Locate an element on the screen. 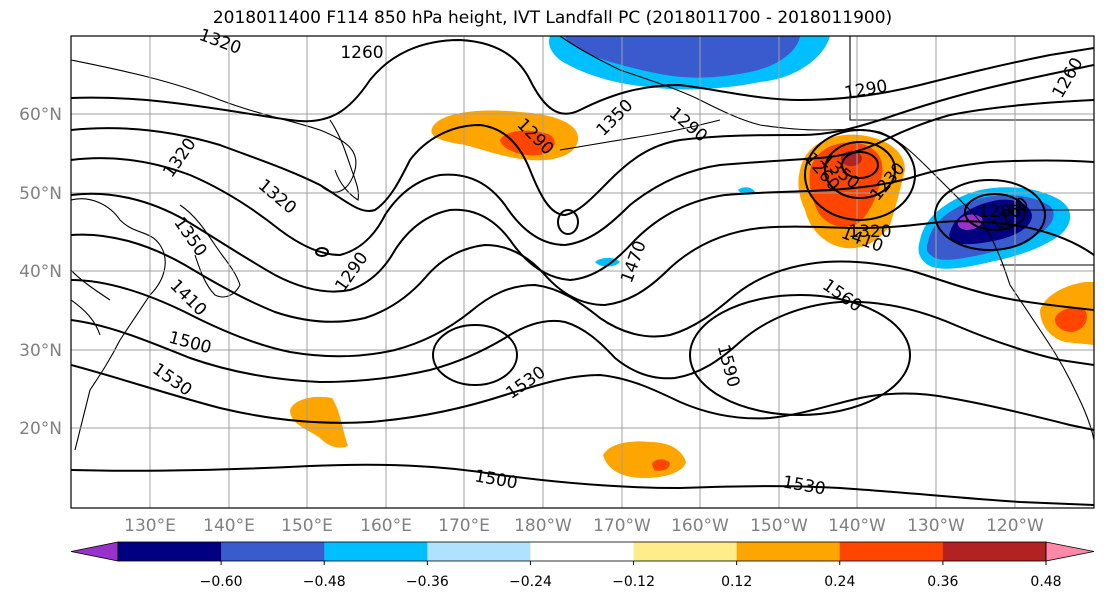 The width and height of the screenshot is (1105, 601). coastline-siberia is located at coordinates (214, 126).